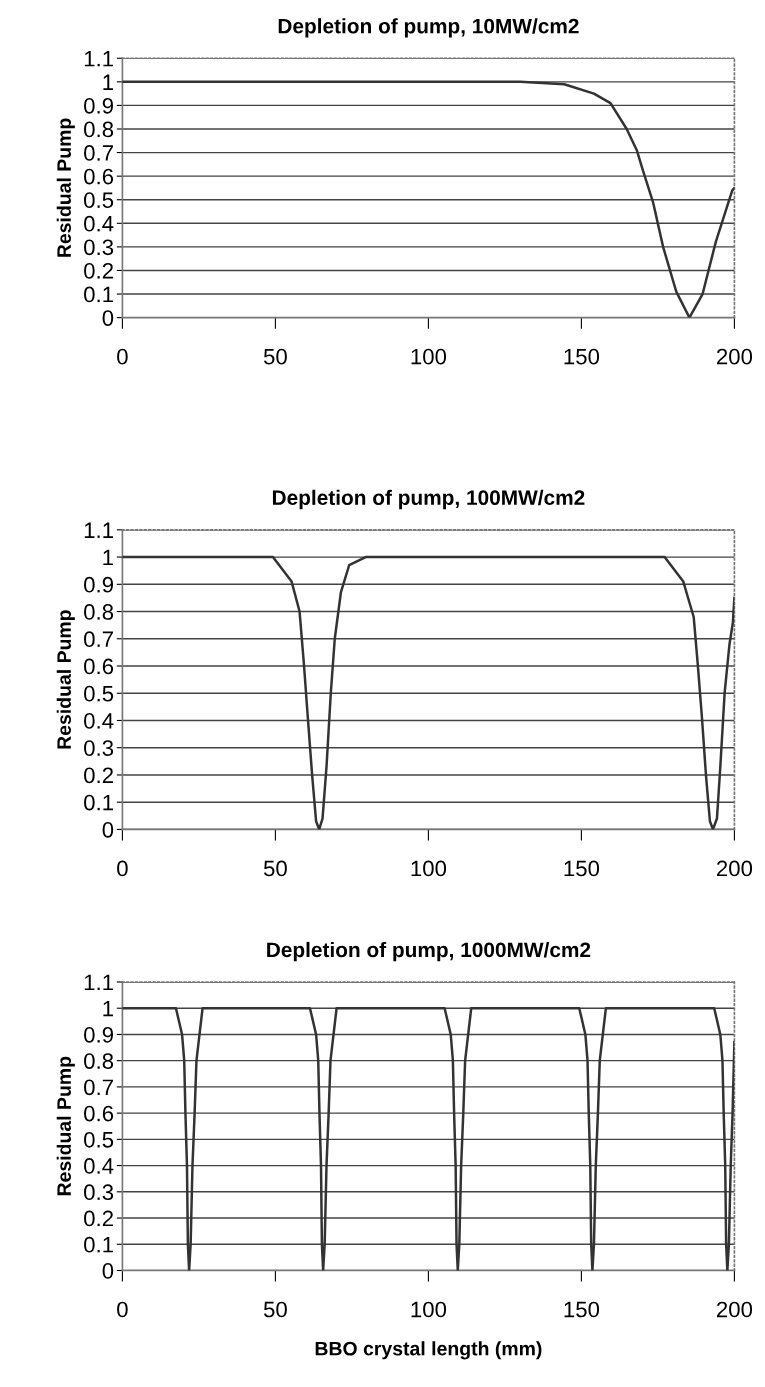  I want to click on chart-title: Depletion of pump, 100MW/cm2, so click(428, 499).